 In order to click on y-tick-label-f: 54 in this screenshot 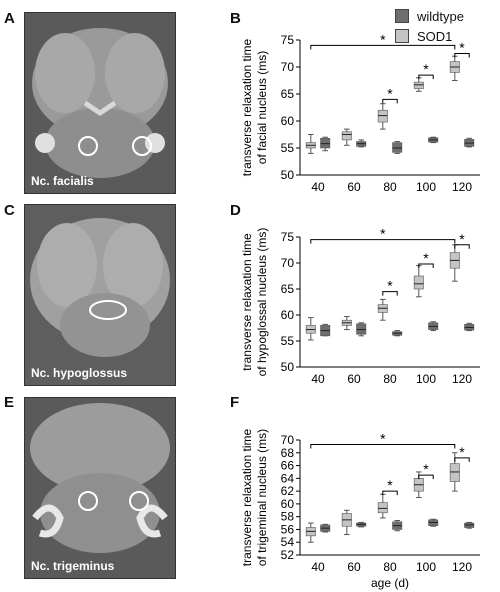, I will do `click(288, 542)`.